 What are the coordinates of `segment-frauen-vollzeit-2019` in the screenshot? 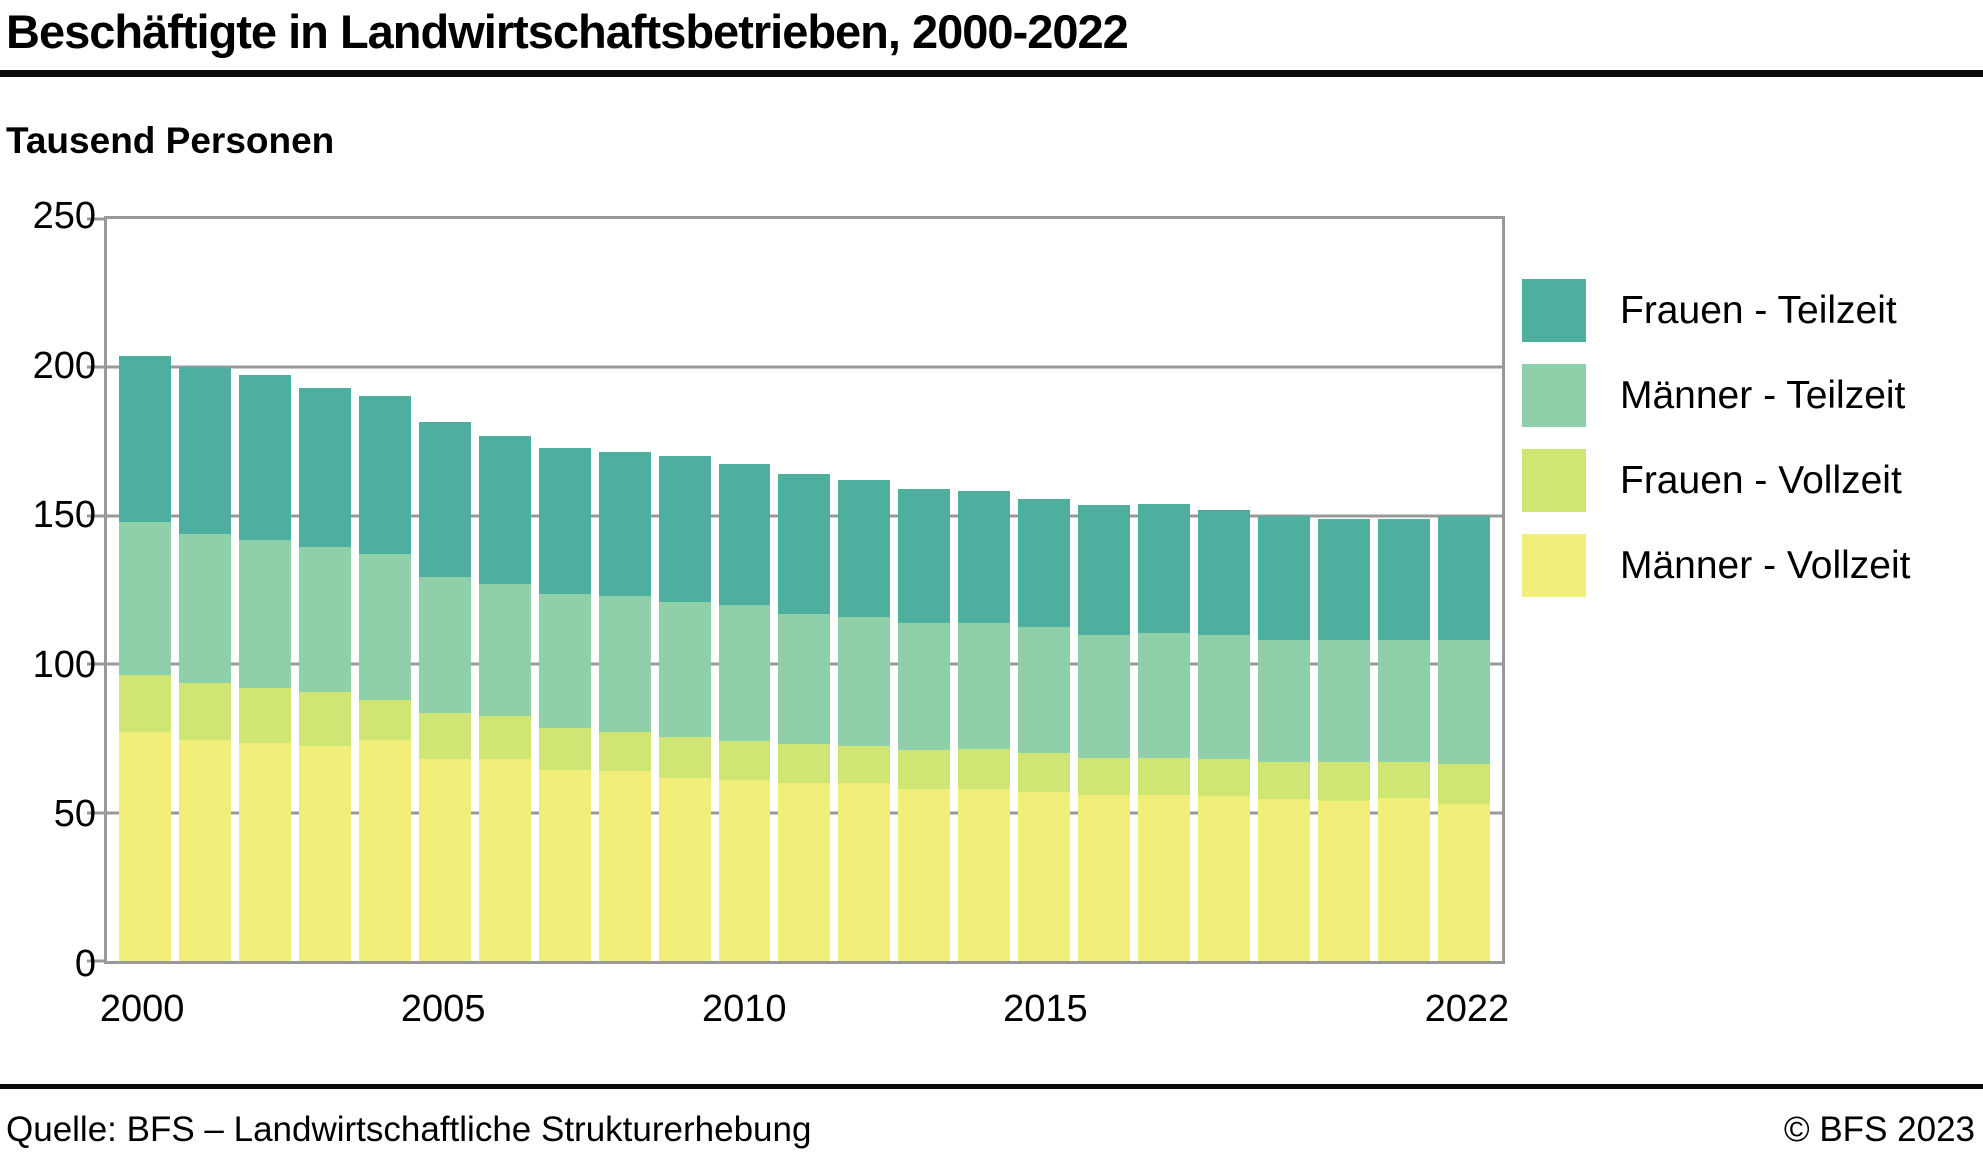 It's located at (1284, 781).